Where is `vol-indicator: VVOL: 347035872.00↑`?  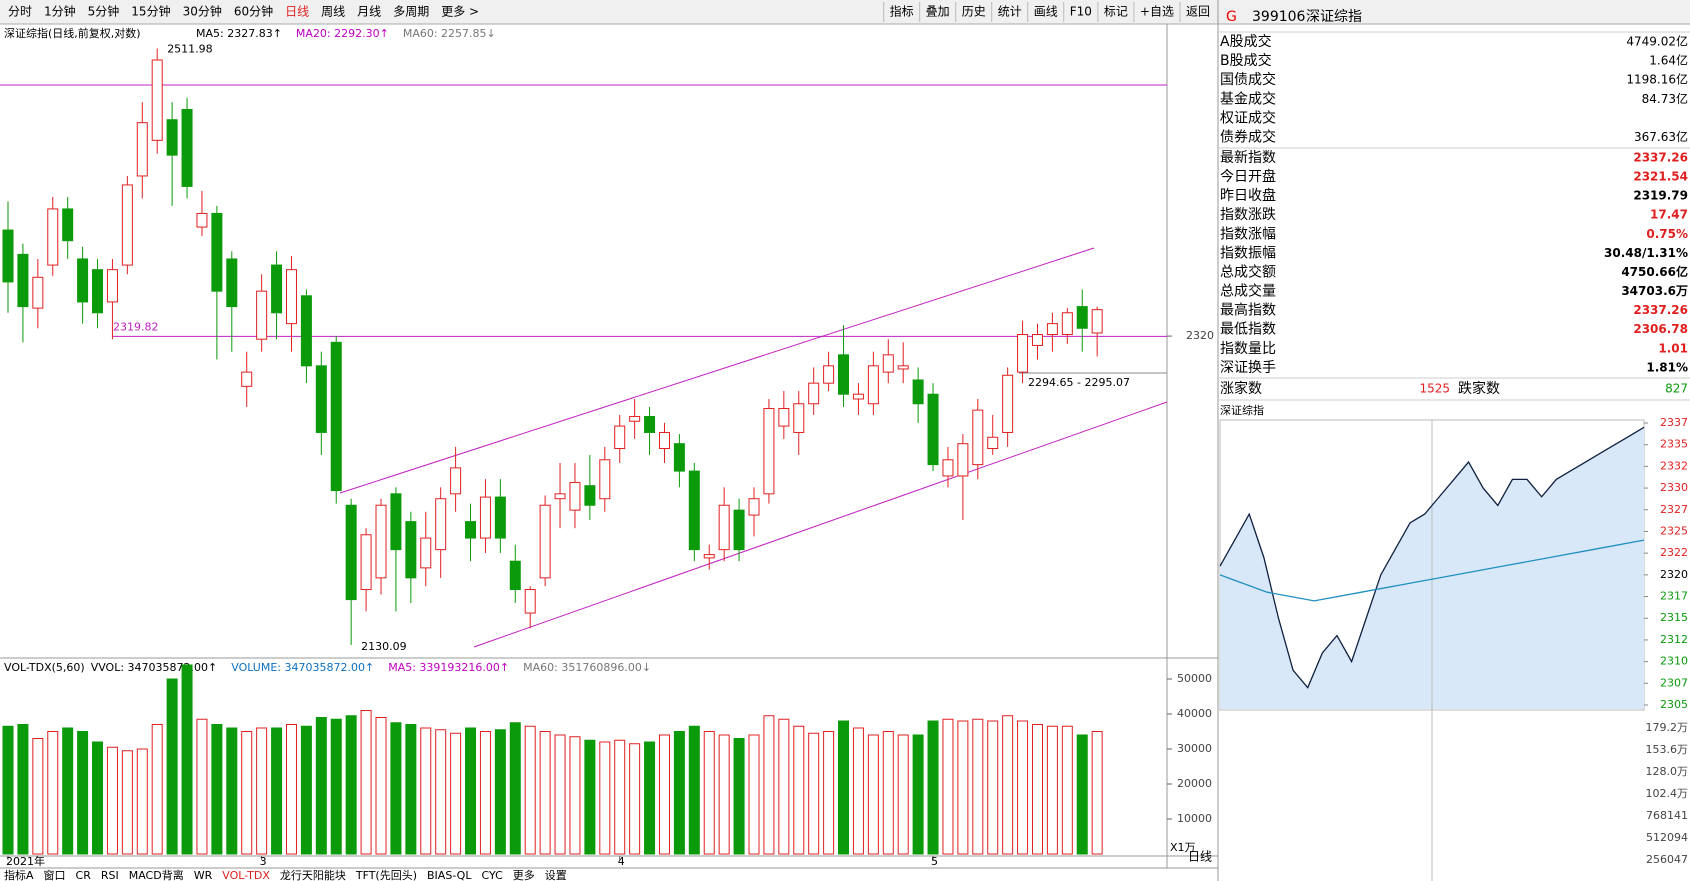 vol-indicator: VVOL: 347035872.00↑ is located at coordinates (154, 667).